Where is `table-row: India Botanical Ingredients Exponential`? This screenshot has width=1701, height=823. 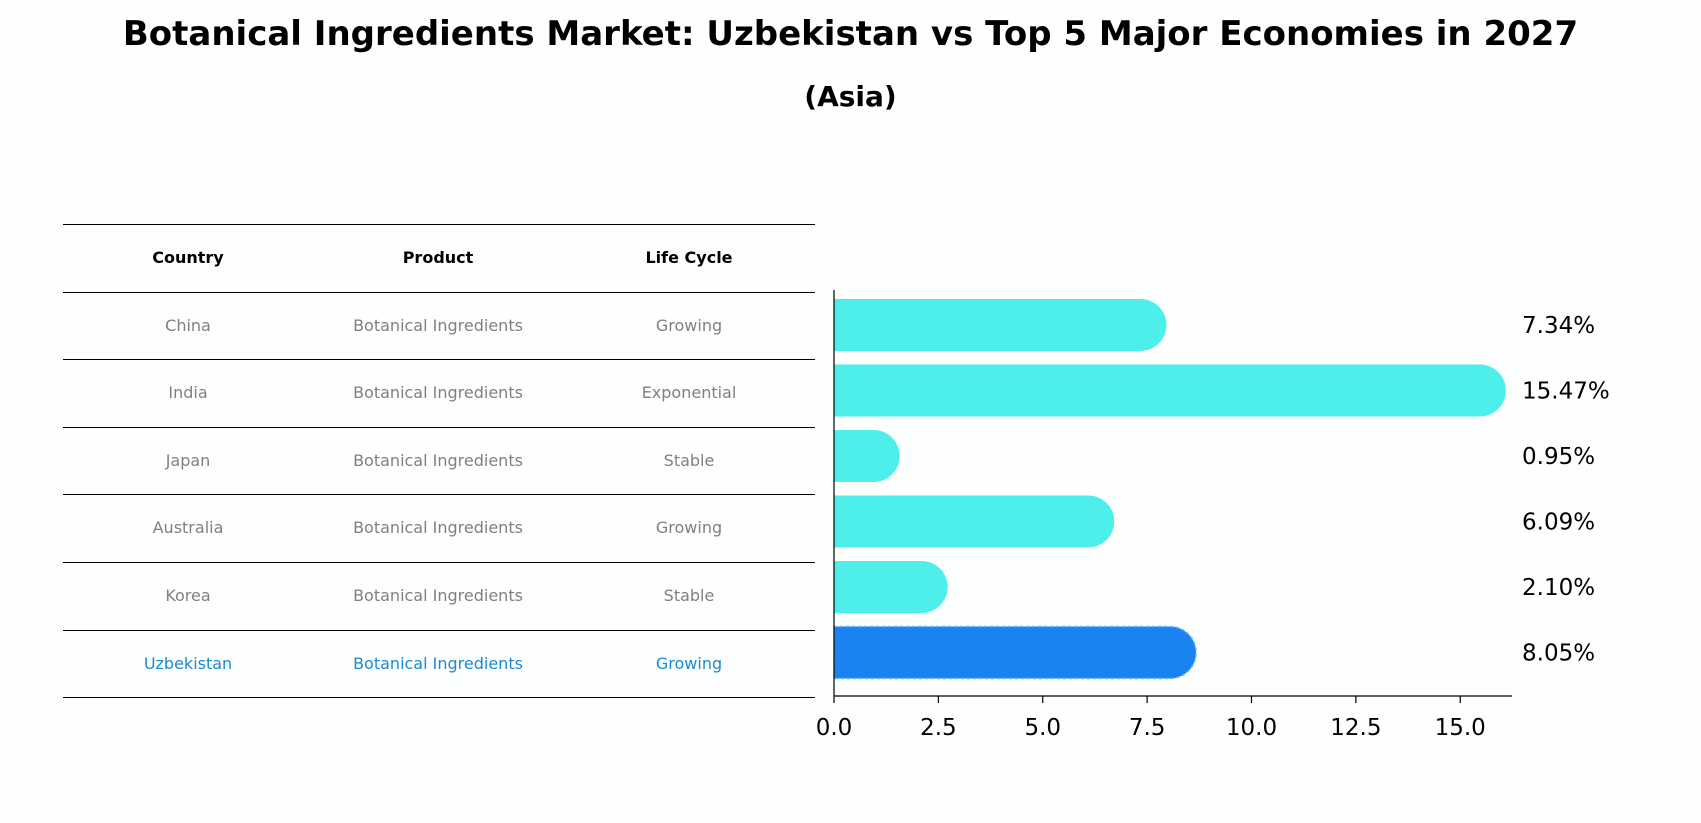
table-row: India Botanical Ingredients Exponential is located at coordinates (439, 393).